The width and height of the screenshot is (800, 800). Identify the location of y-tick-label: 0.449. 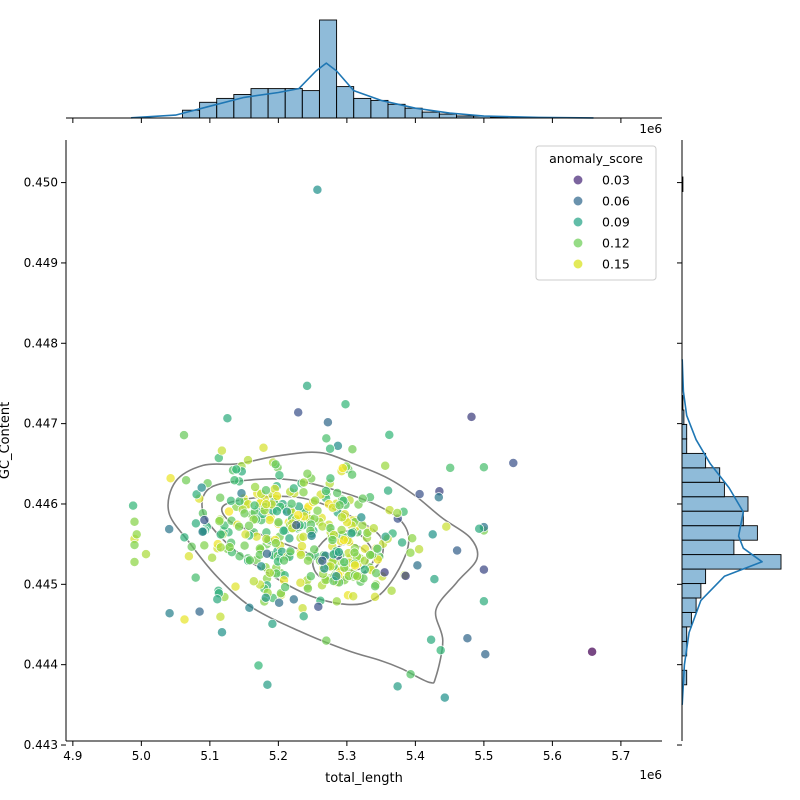
(41, 263).